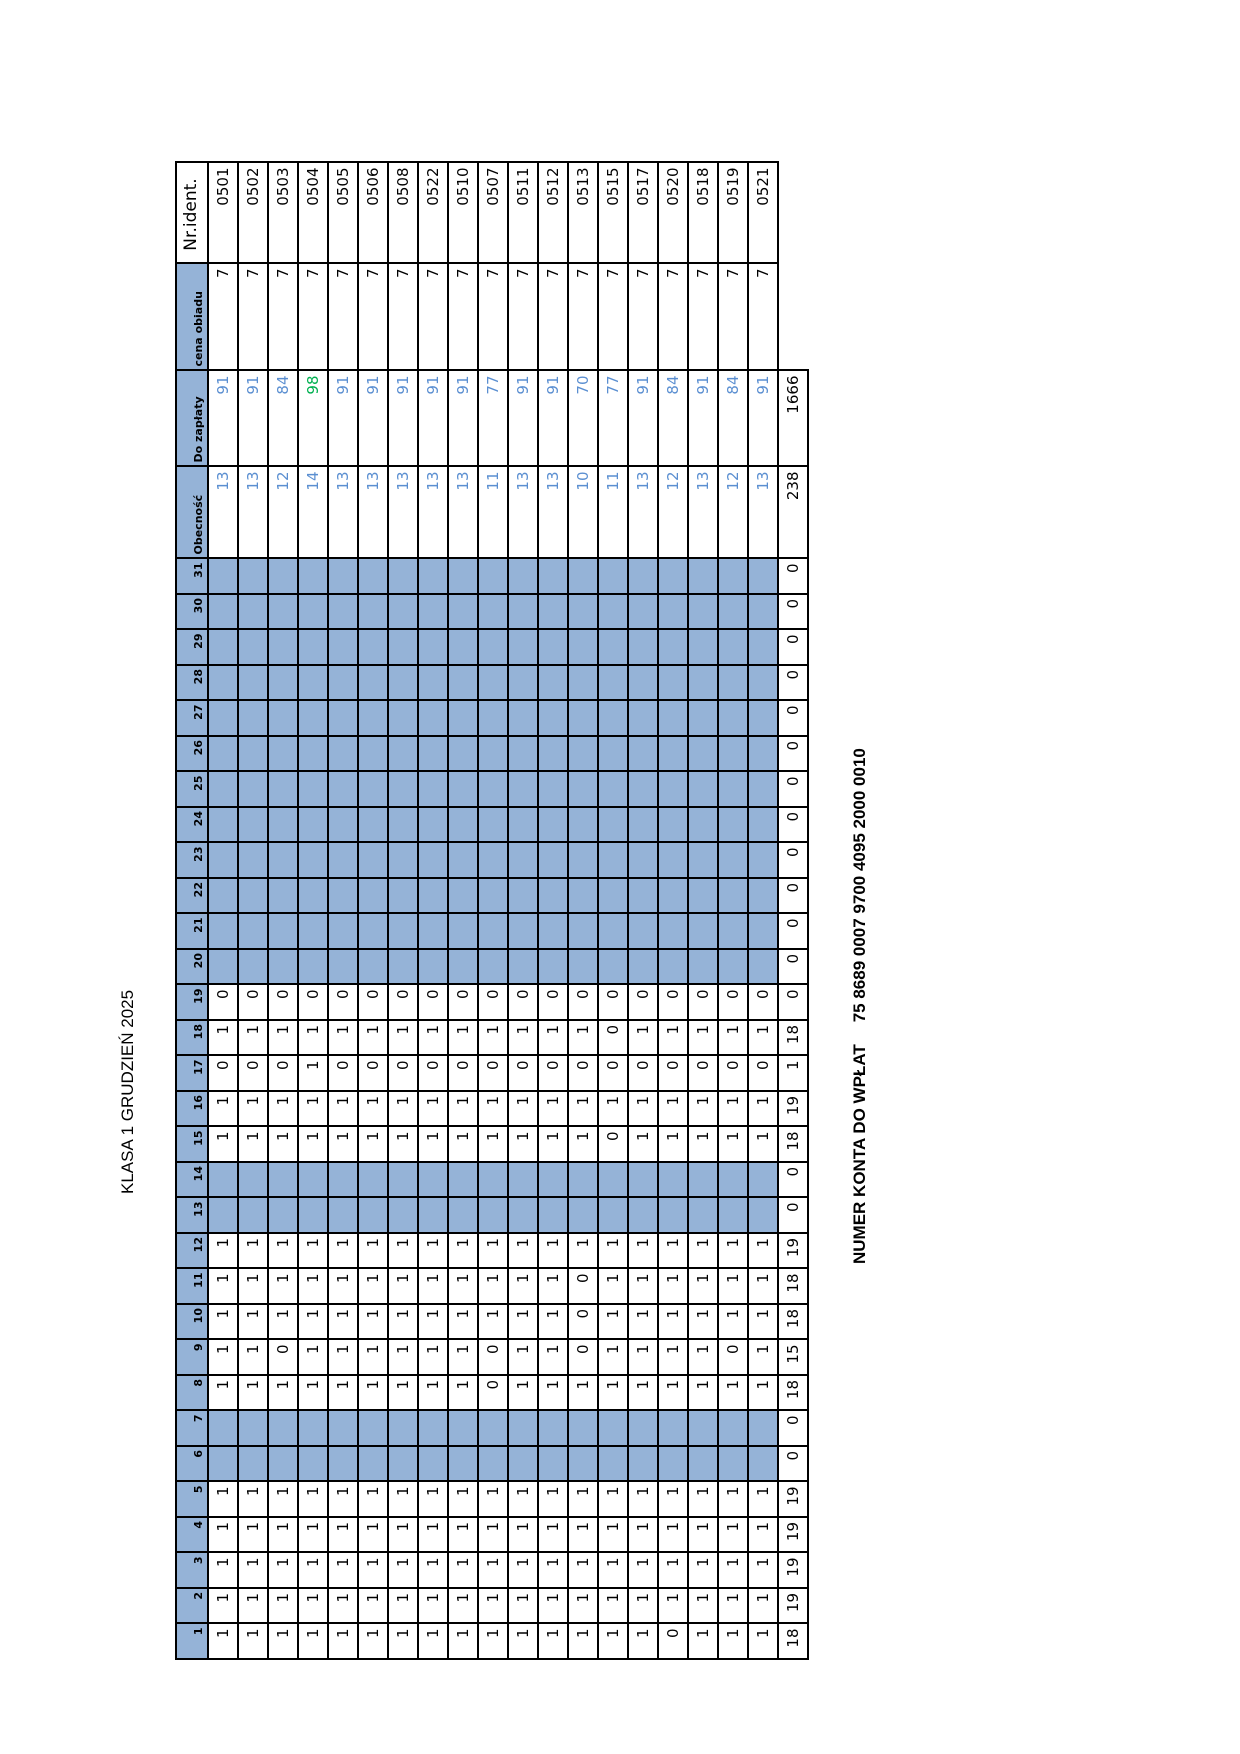 The image size is (1240, 1754). What do you see at coordinates (703, 213) in the screenshot?
I see `nr-ident-cell: 0518` at bounding box center [703, 213].